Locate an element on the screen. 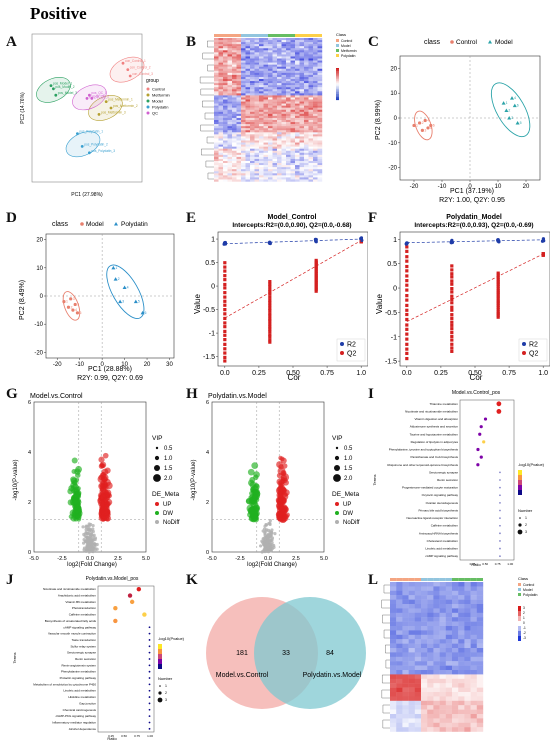  group-point is located at coordinates (422, 130).